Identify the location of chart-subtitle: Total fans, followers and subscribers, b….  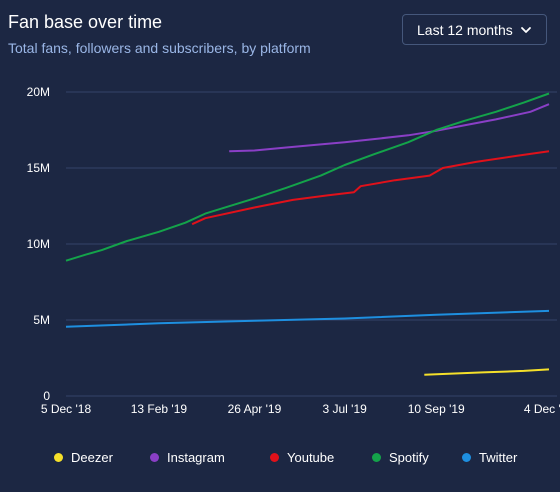
(159, 48).